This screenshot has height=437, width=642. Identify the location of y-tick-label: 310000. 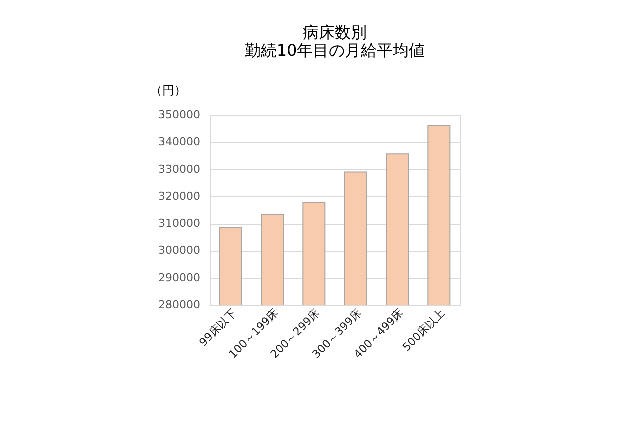
(179, 223).